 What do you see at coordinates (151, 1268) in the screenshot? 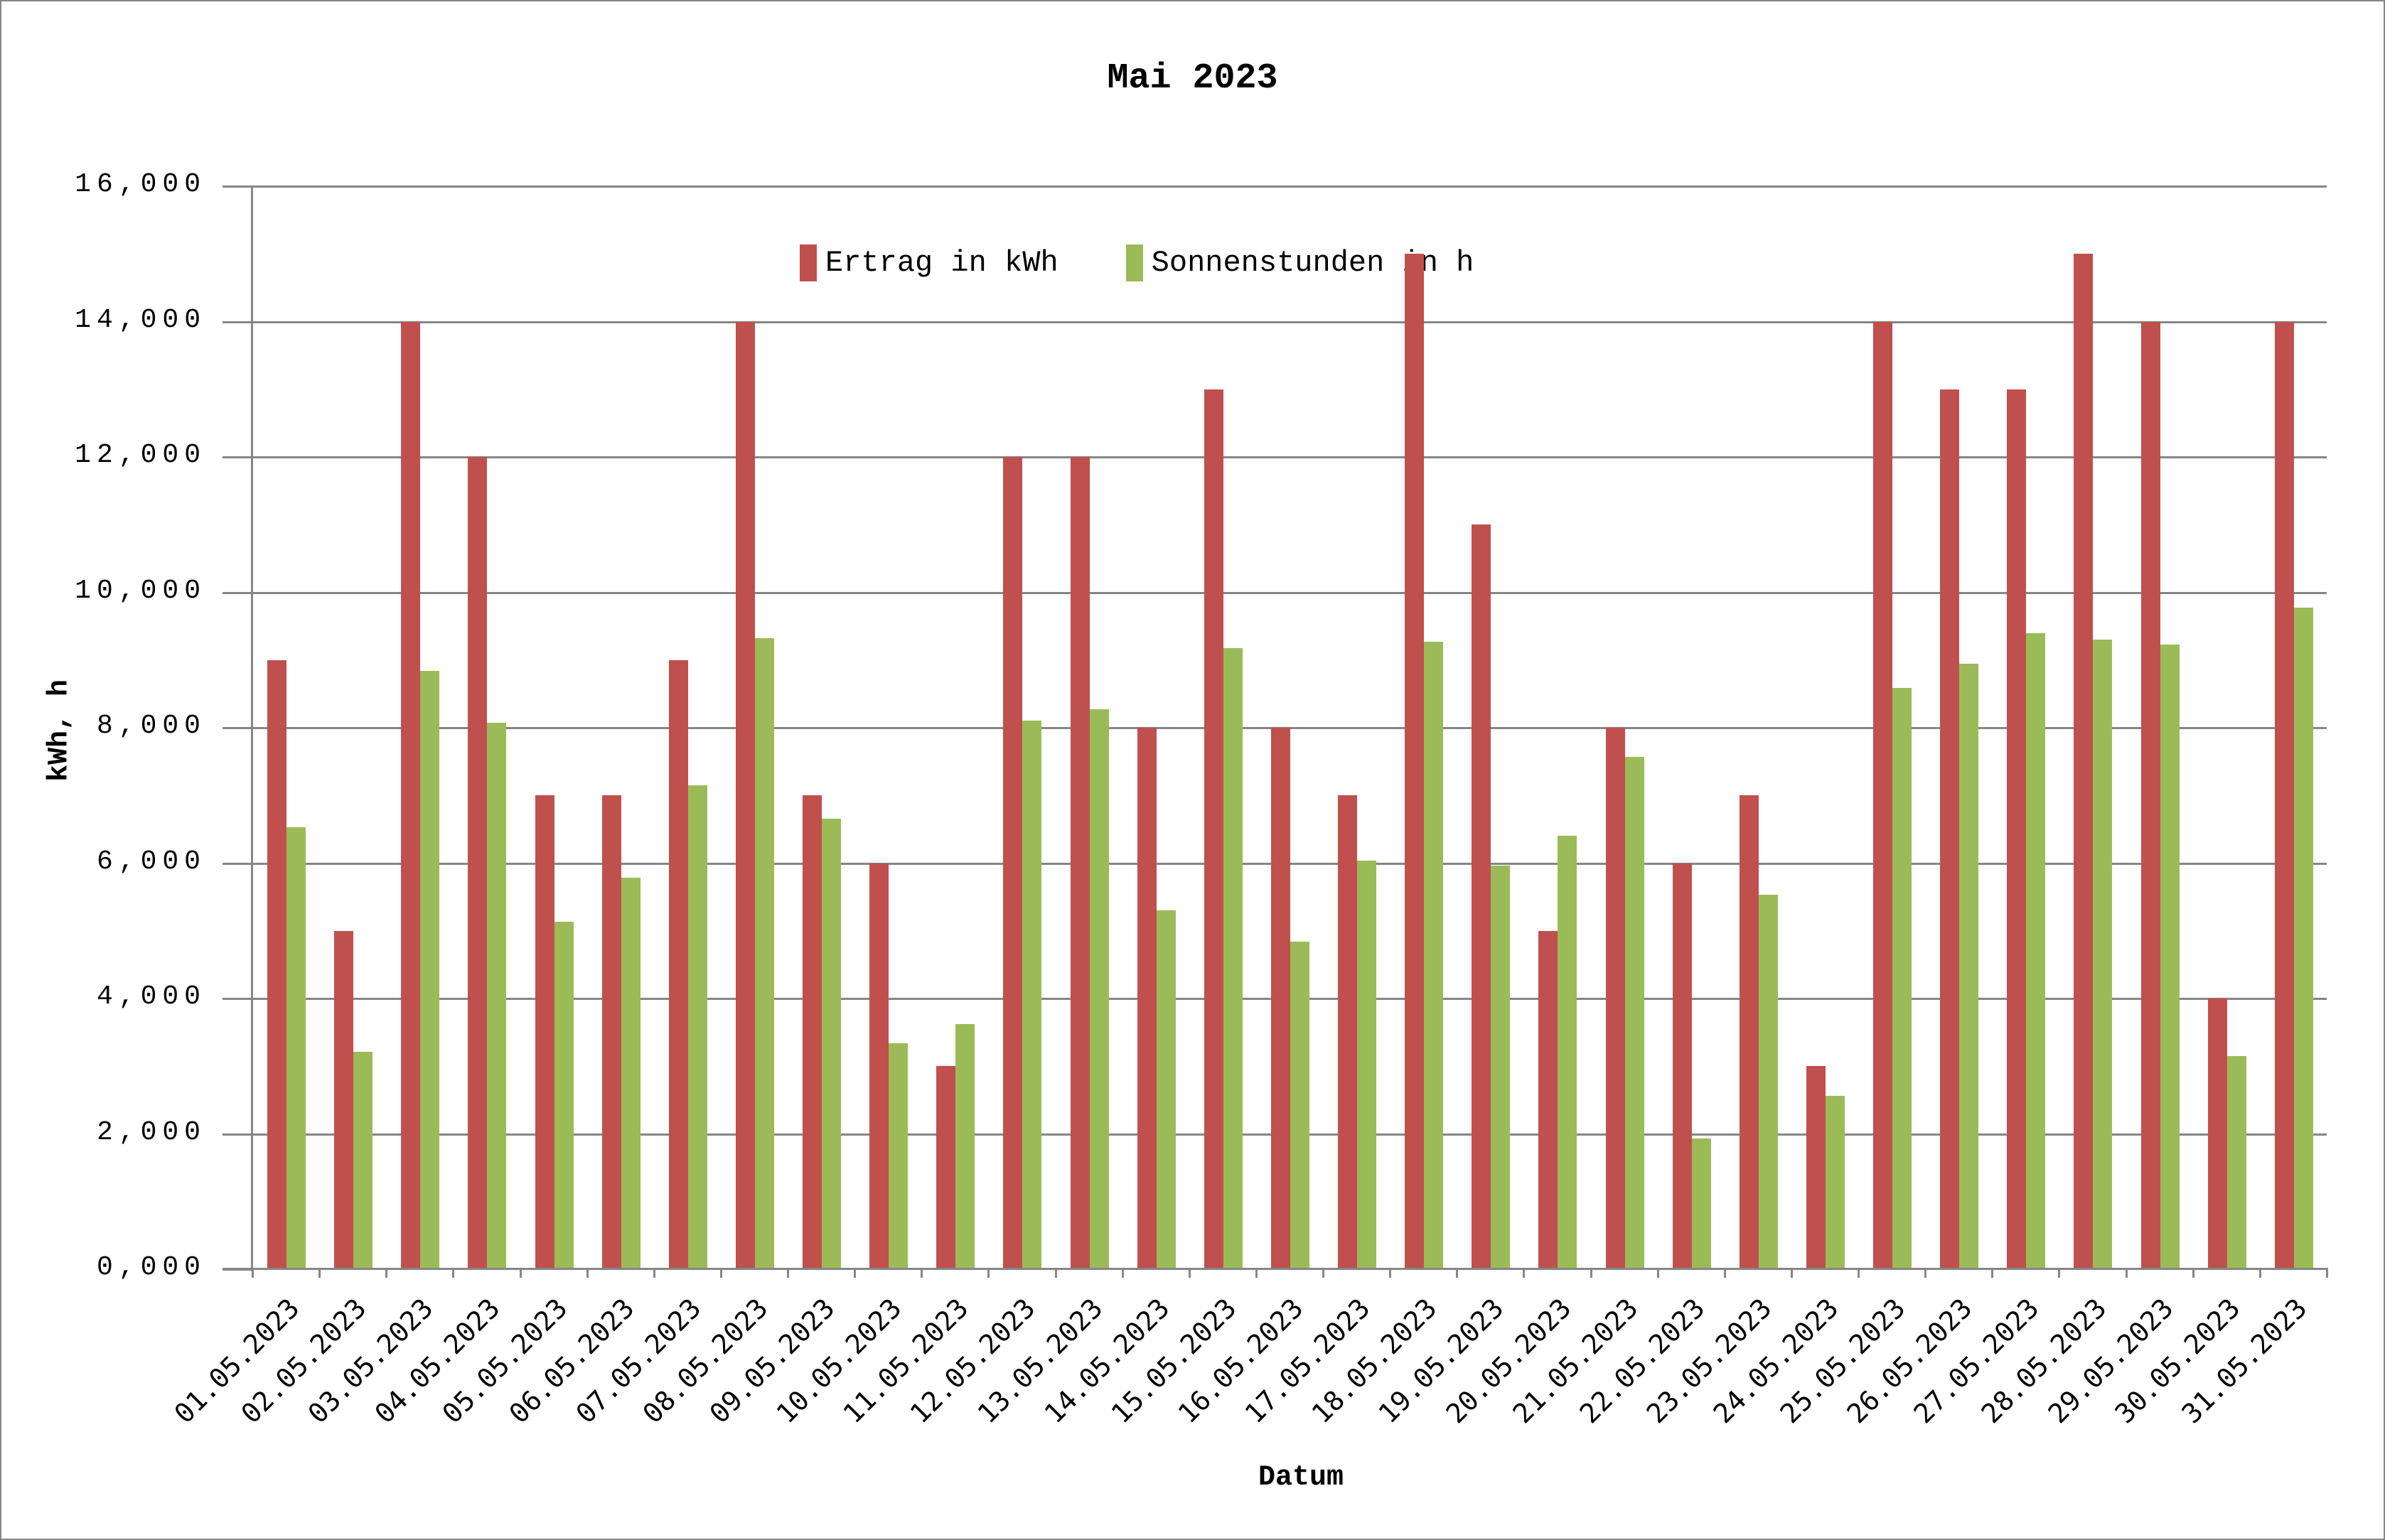
I see `y-tick-label: 0,000` at bounding box center [151, 1268].